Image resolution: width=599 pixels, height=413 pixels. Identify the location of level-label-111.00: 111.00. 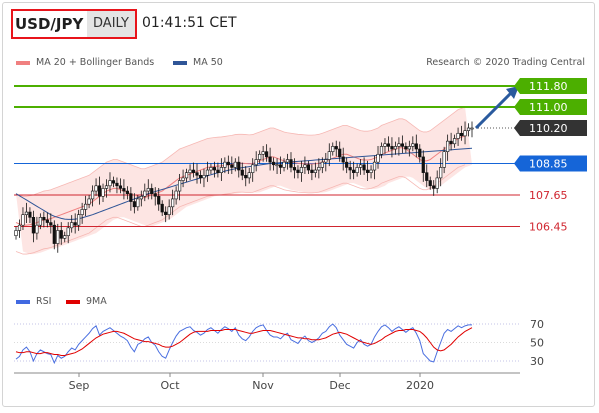
(548, 107).